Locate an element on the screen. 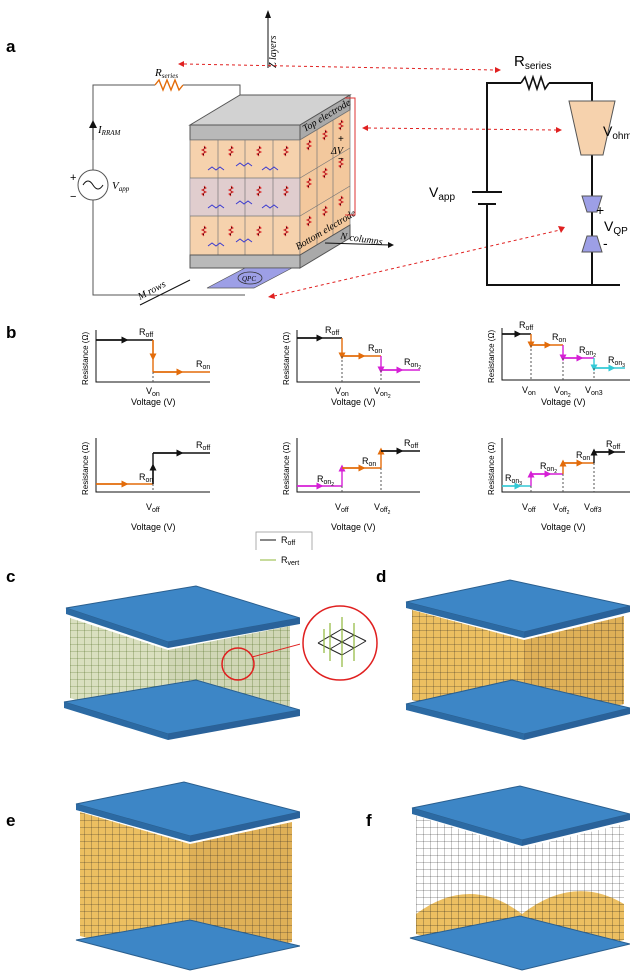  panel-d-label: d is located at coordinates (381, 576).